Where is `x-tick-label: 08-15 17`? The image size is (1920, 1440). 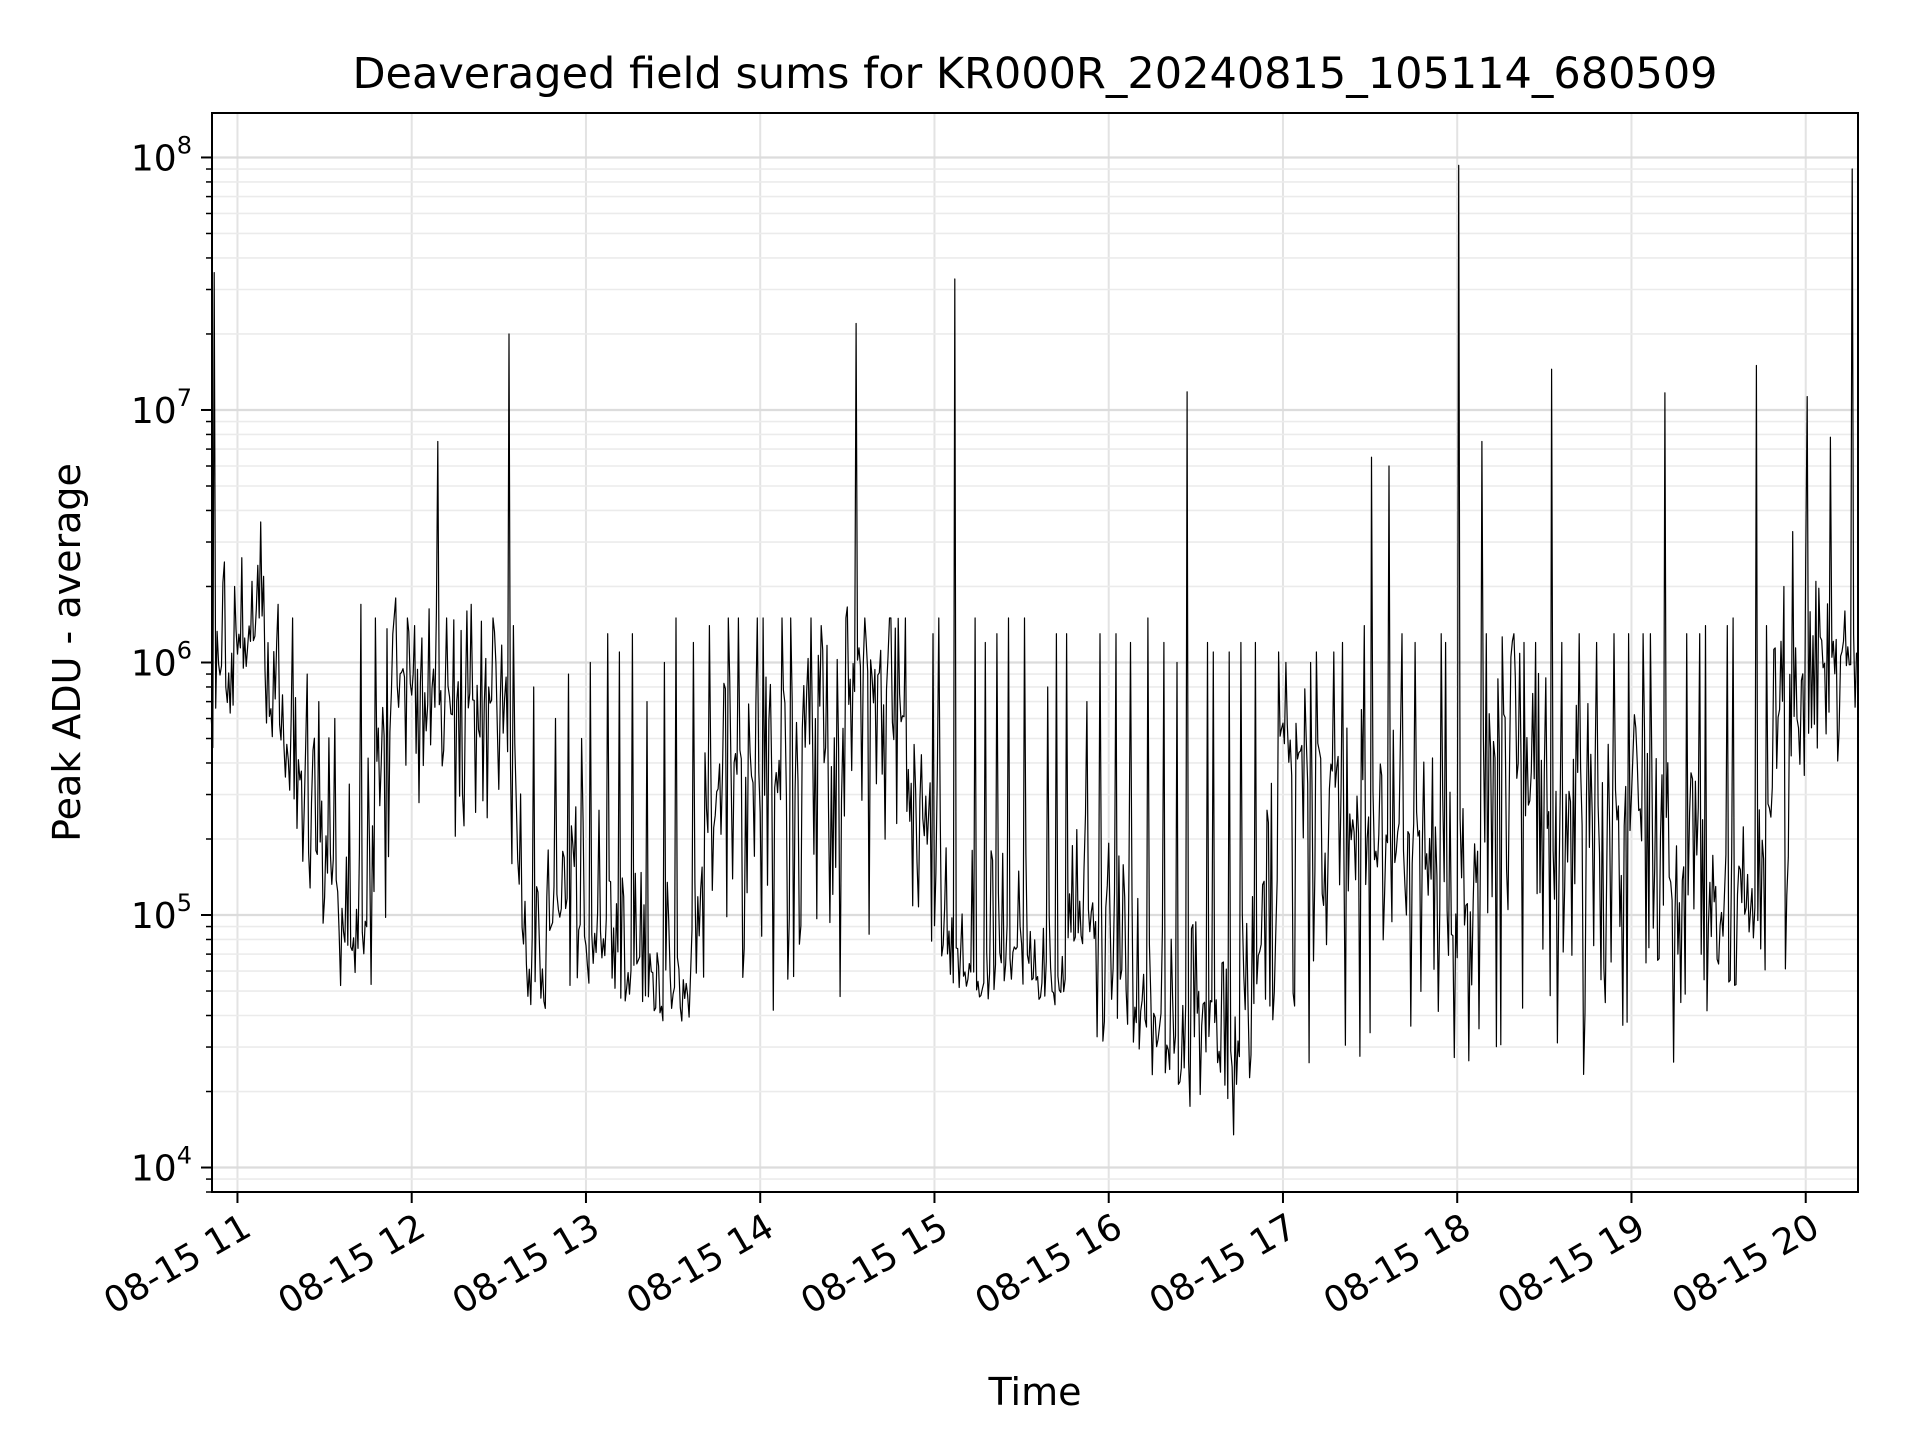 x-tick-label: 08-15 17 is located at coordinates (1223, 1264).